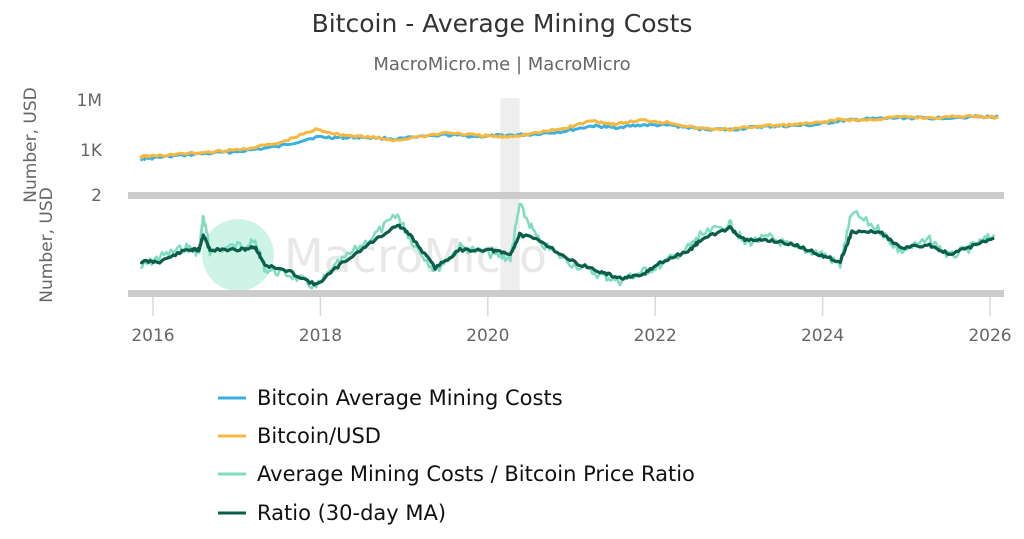 The height and width of the screenshot is (539, 1024). I want to click on legend-label: Bitcoin Average Mining Costs, so click(410, 398).